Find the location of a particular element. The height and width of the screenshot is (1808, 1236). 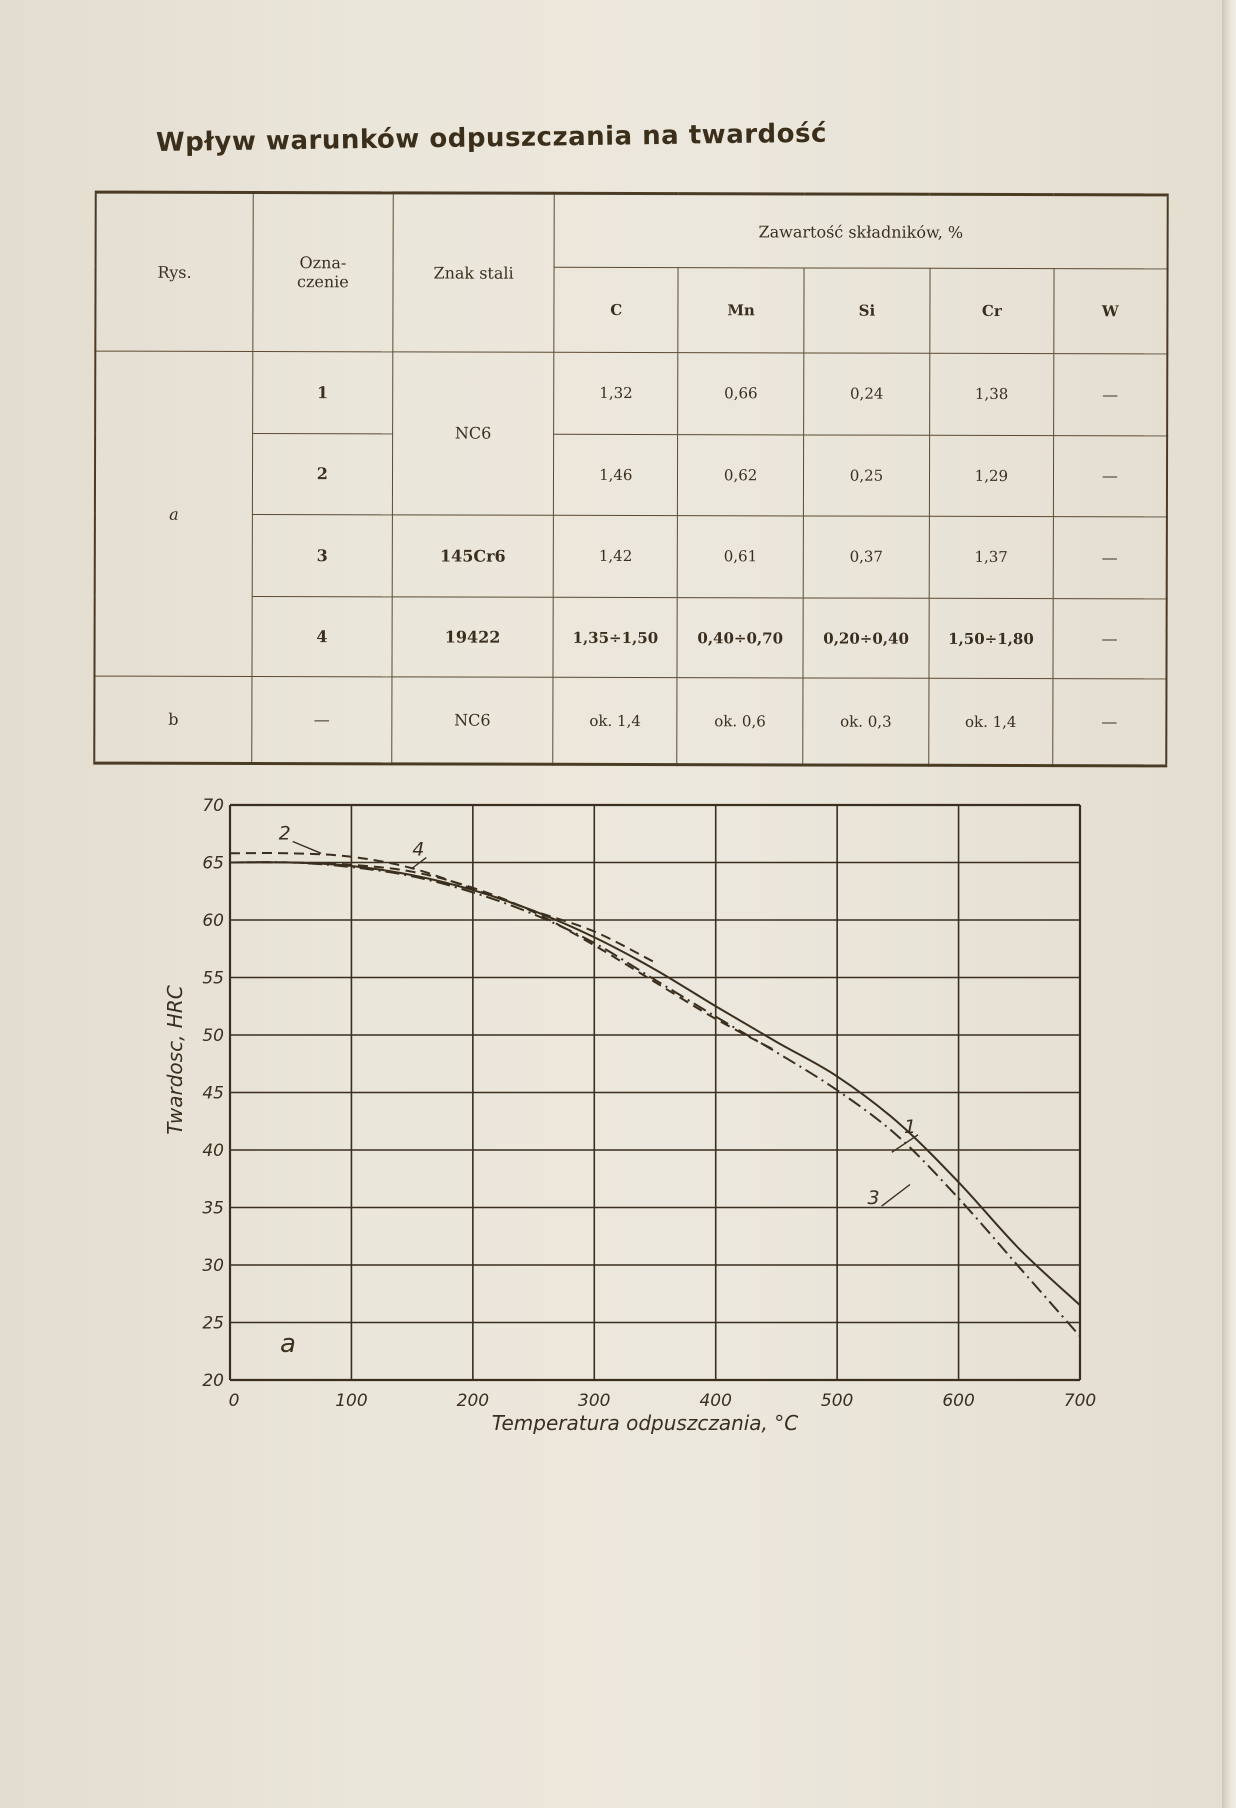

header-element-mn: Mn is located at coordinates (741, 310).